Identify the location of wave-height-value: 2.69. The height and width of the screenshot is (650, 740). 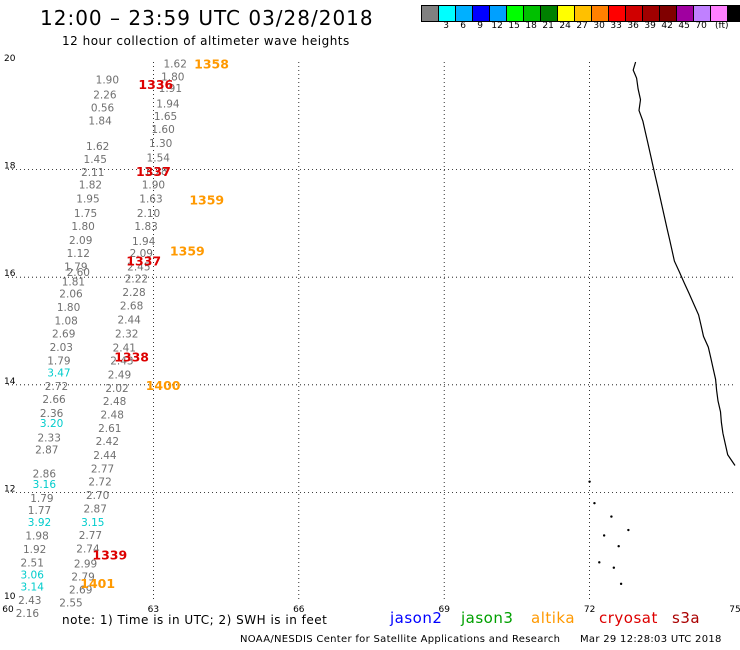
(63, 334).